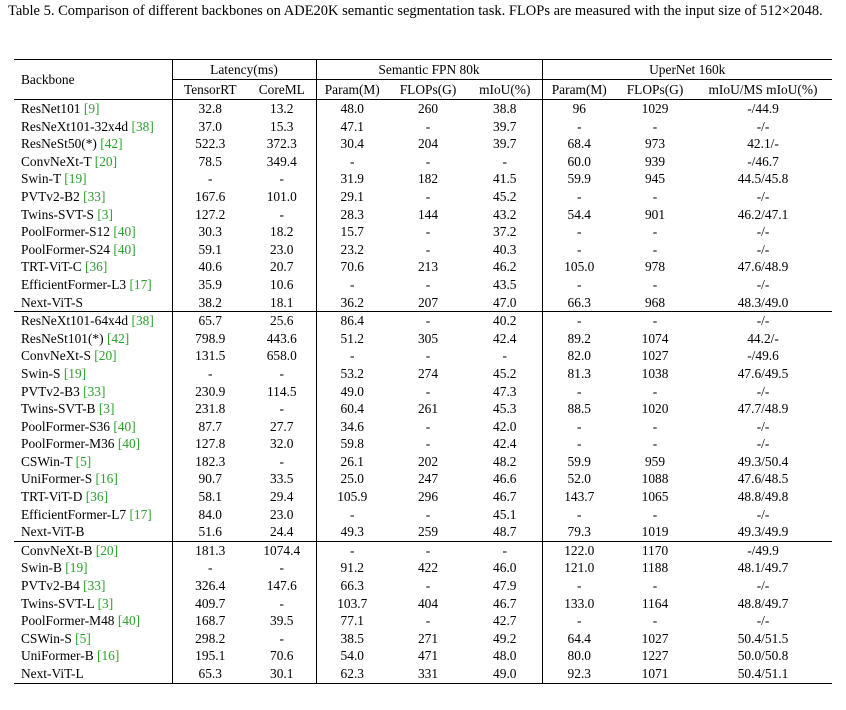  I want to click on table-row: PVTv2-B4 [33] 326.4 147.6 66.3-47.9- - -/-, so click(423, 586).